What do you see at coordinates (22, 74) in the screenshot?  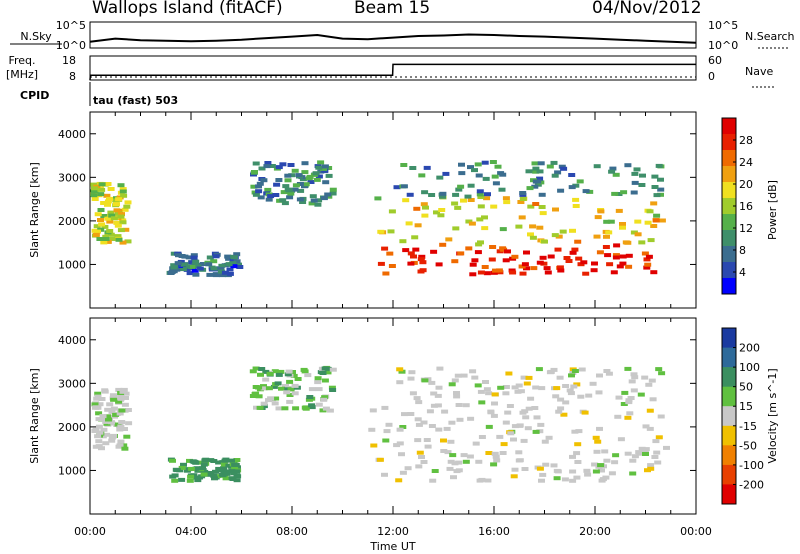 I see `freq-unit: [MHz]` at bounding box center [22, 74].